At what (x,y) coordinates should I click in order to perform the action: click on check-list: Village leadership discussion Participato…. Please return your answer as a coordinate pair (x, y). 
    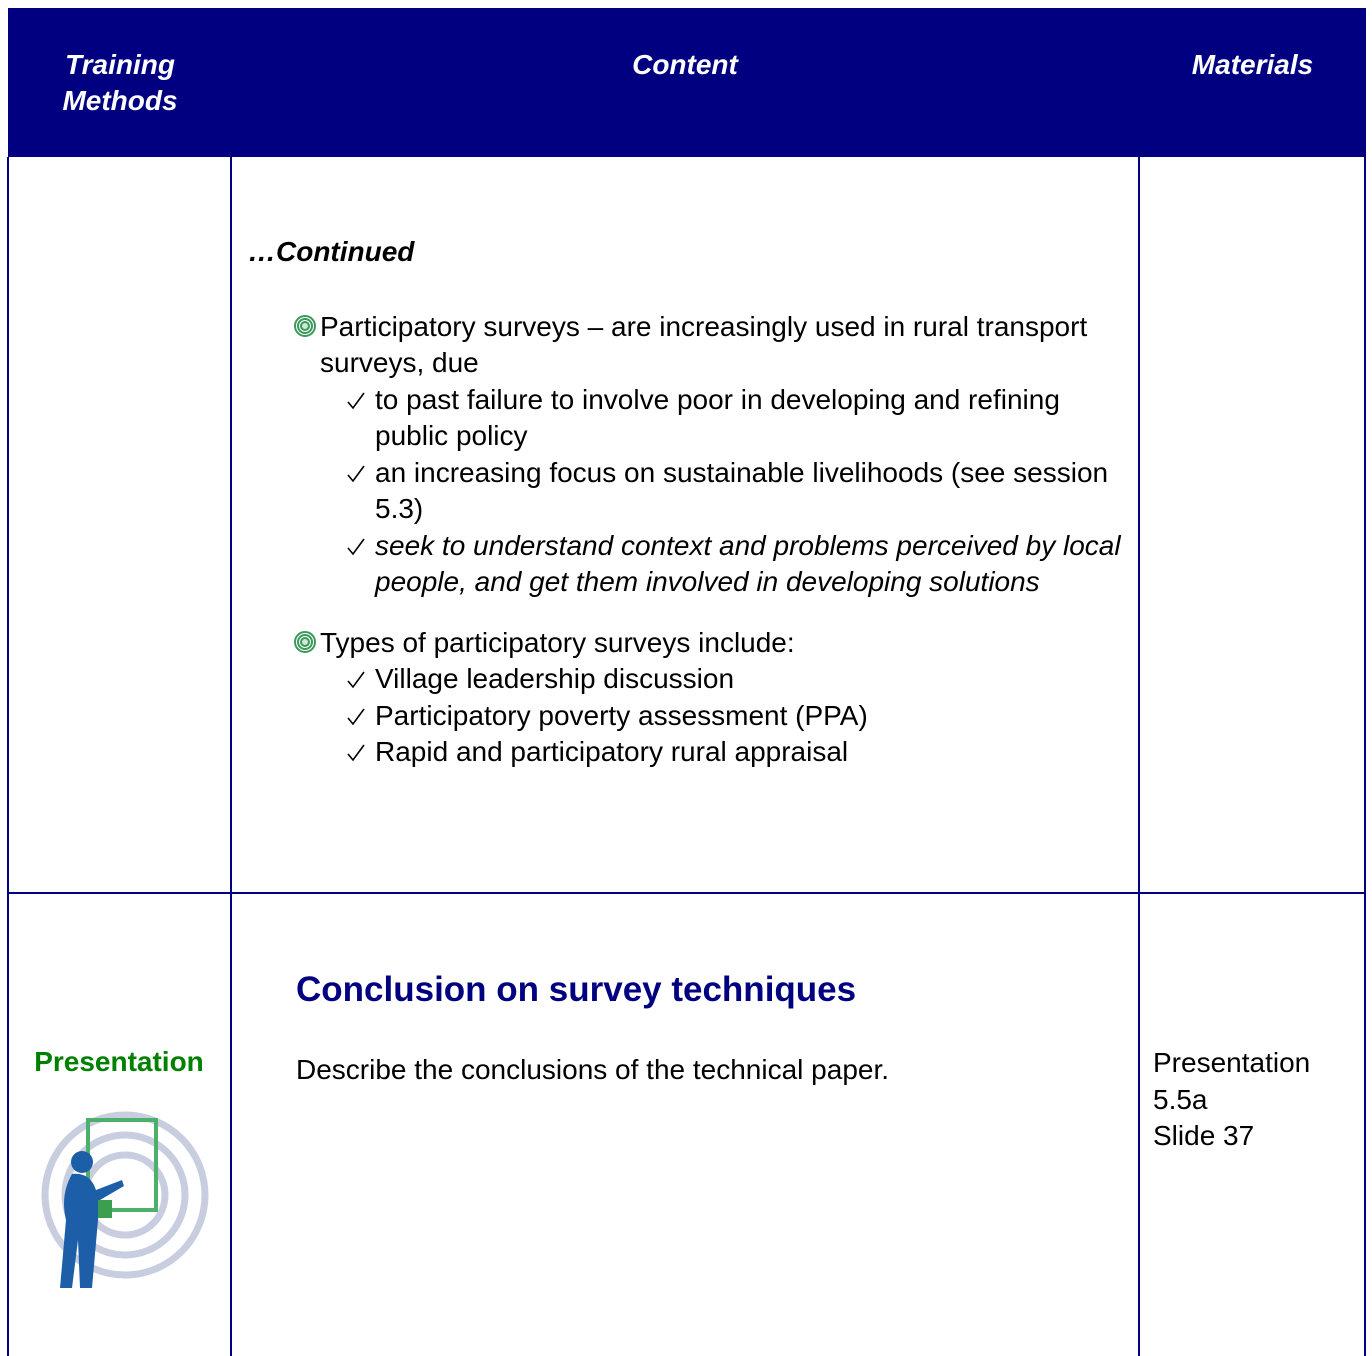
    Looking at the image, I should click on (688, 716).